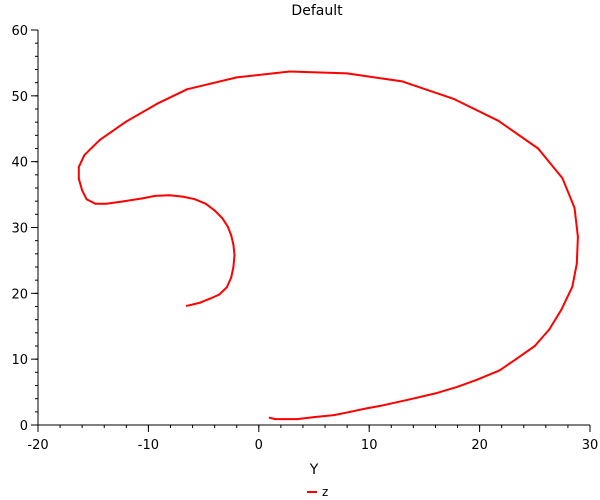  What do you see at coordinates (19, 360) in the screenshot?
I see `y-tick-label: 10` at bounding box center [19, 360].